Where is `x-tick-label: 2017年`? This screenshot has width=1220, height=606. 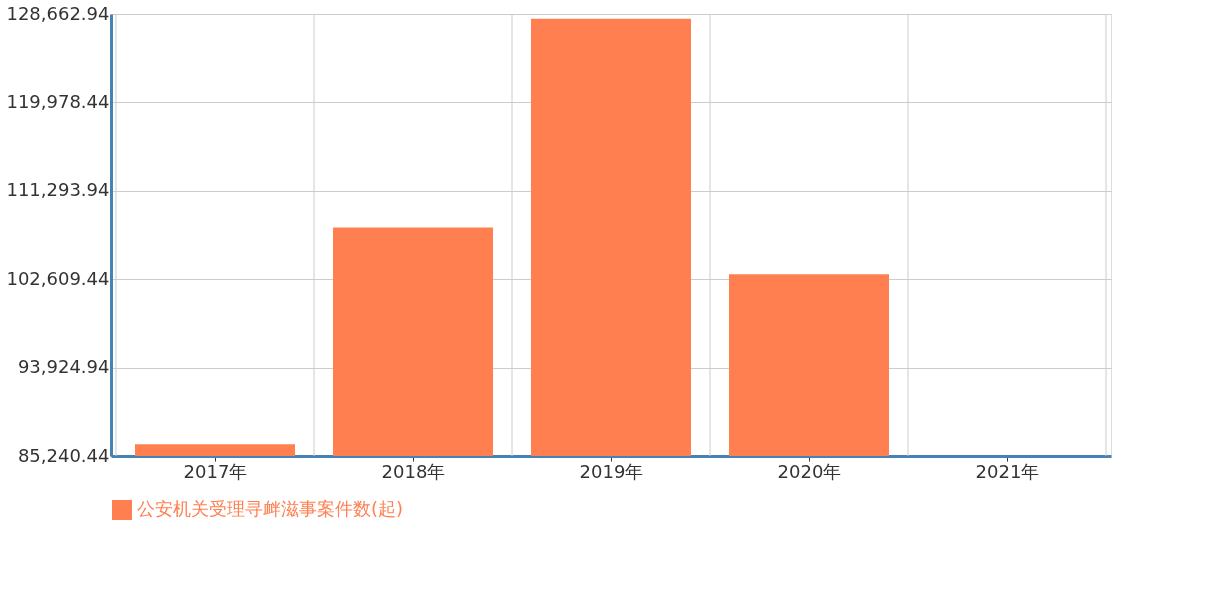
x-tick-label: 2017年 is located at coordinates (215, 471).